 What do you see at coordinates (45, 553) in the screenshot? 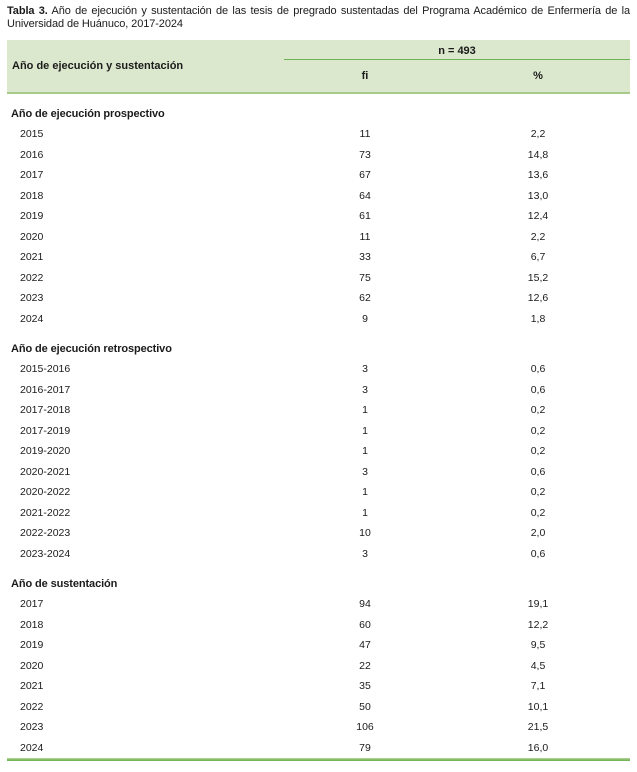
I see `row-label: 2023-2024` at bounding box center [45, 553].